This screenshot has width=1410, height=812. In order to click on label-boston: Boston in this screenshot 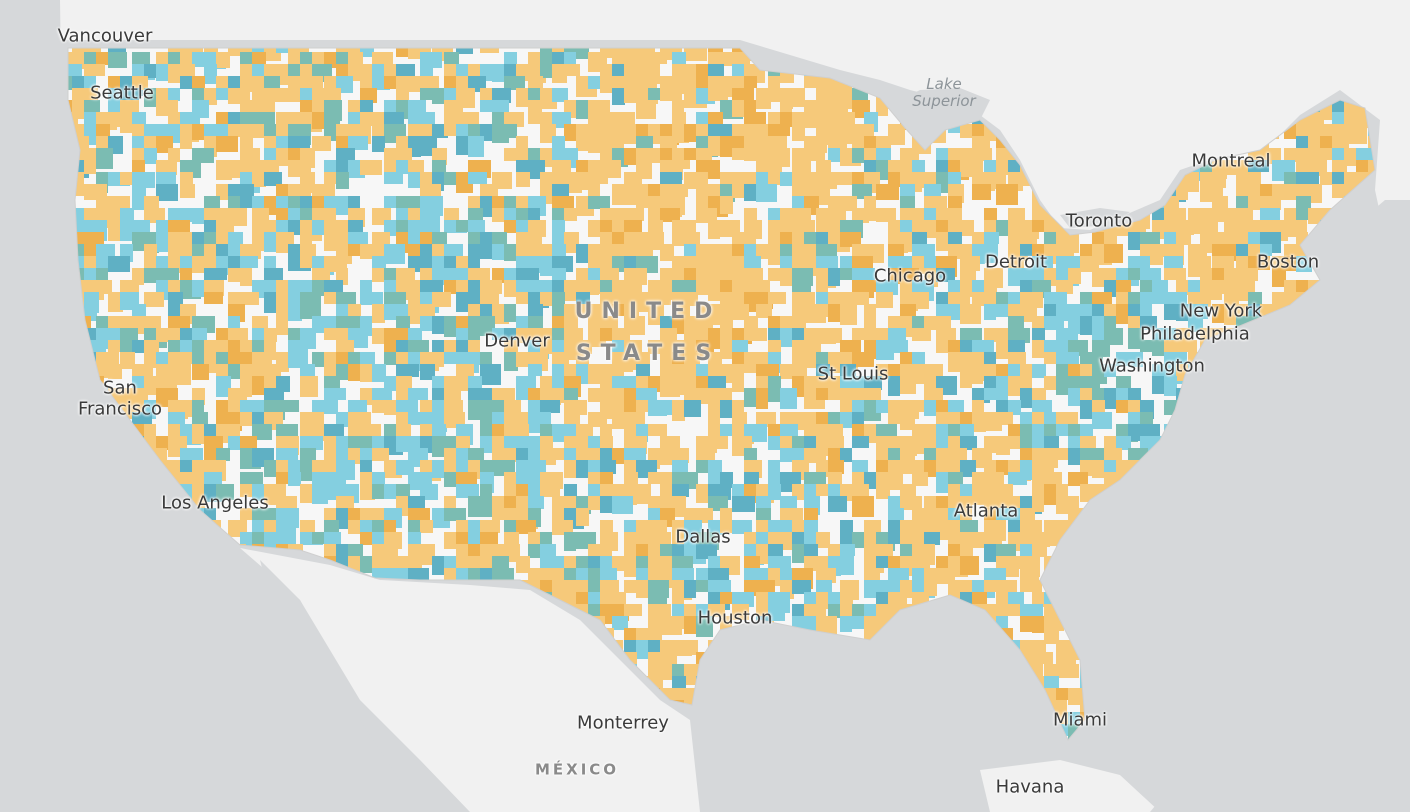, I will do `click(1288, 262)`.